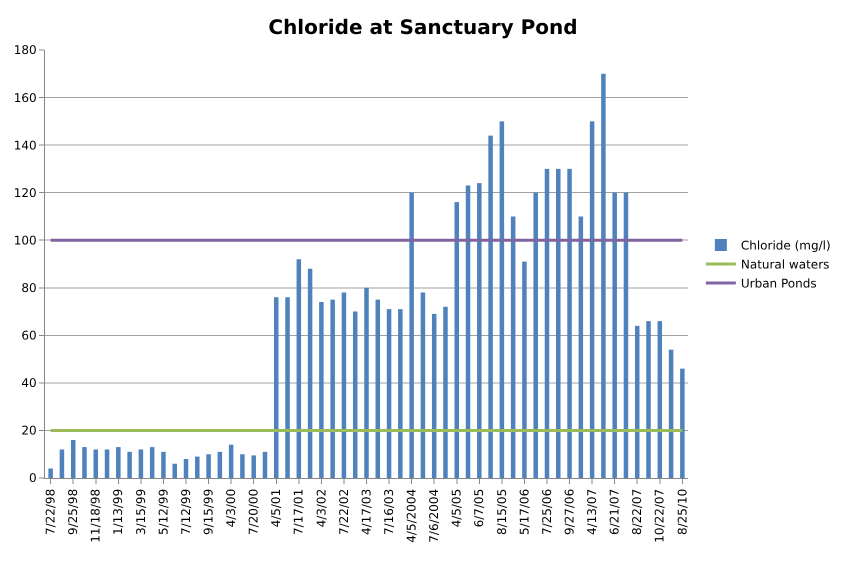 This screenshot has height=573, width=846. Describe the element at coordinates (118, 512) in the screenshot. I see `x-tick-label: 1/13/99` at that location.